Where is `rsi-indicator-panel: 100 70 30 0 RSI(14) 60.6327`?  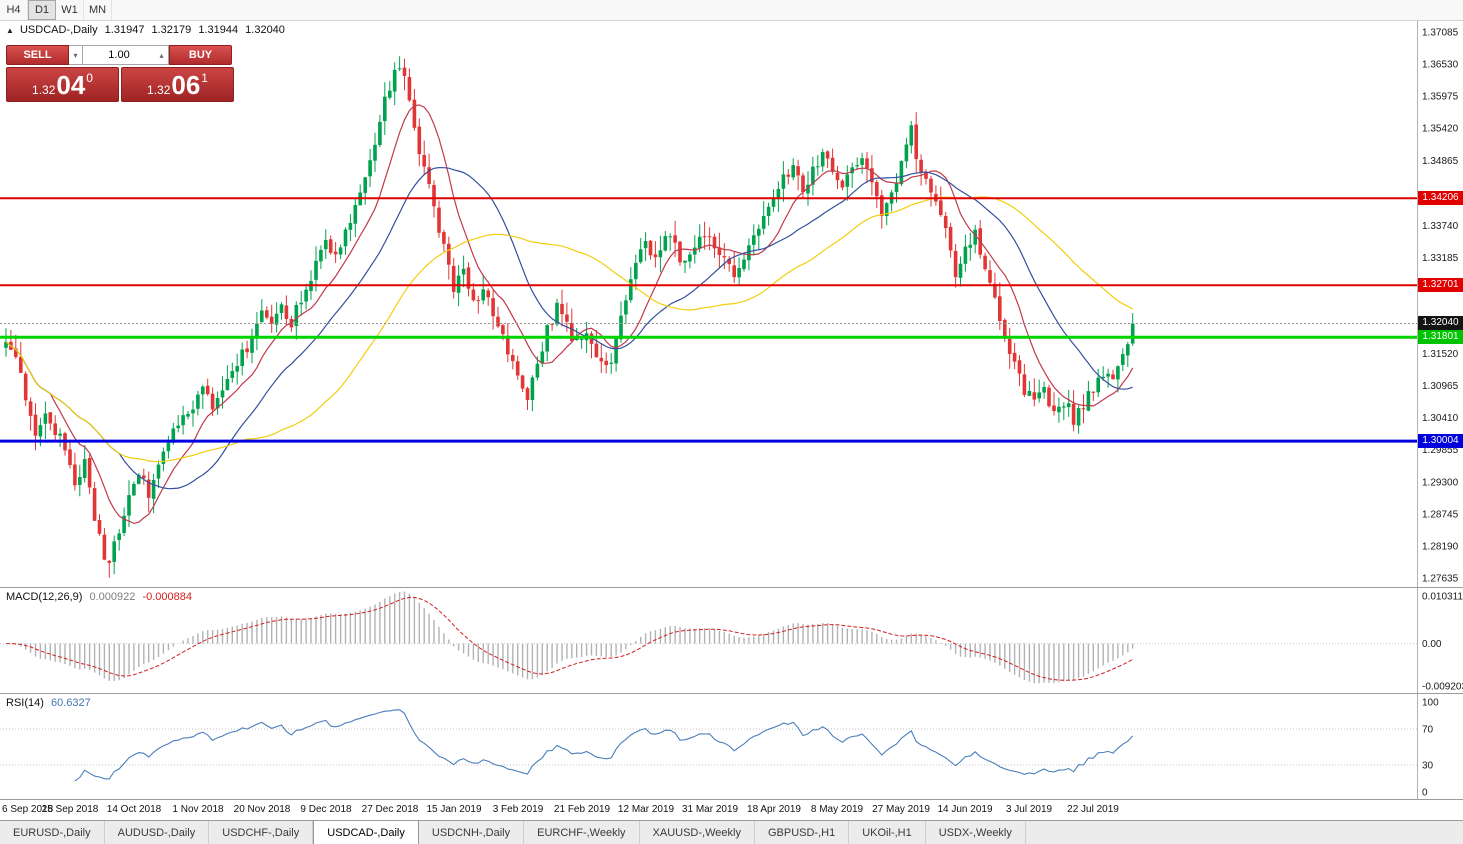 rsi-indicator-panel: 100 70 30 0 RSI(14) 60.6327 is located at coordinates (731, 747).